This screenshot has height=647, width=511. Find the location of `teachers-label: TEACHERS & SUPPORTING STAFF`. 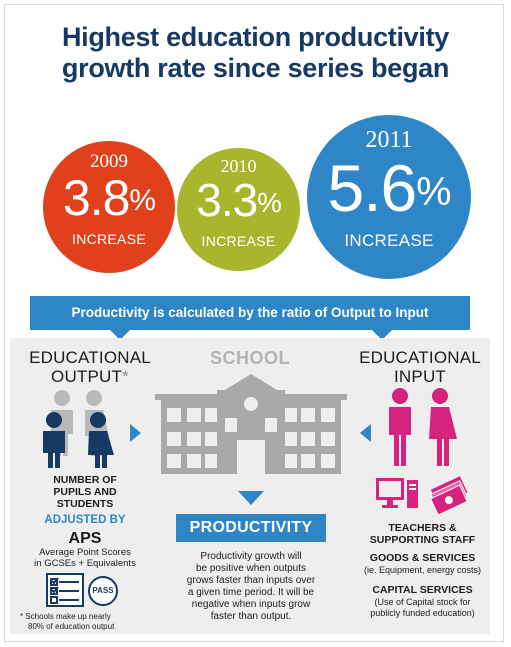

teachers-label: TEACHERS & SUPPORTING STAFF is located at coordinates (422, 534).